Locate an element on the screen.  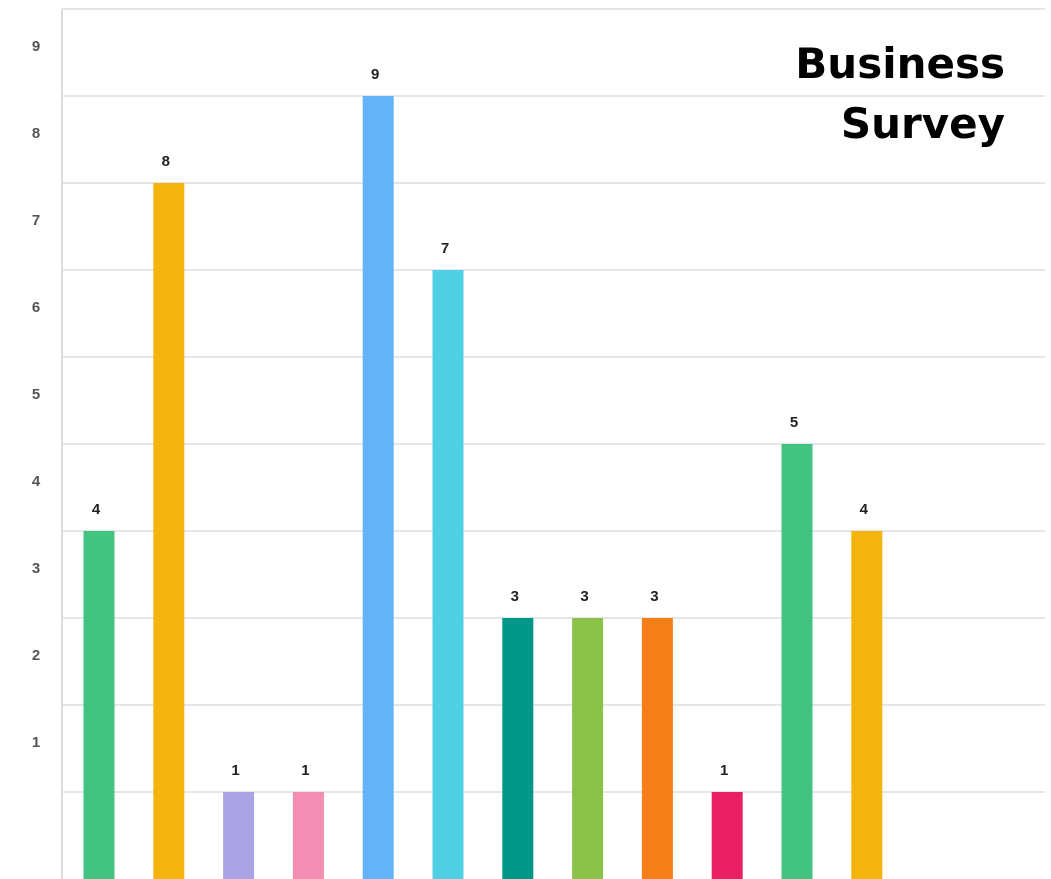
y-tick-label: 7 is located at coordinates (36, 220).